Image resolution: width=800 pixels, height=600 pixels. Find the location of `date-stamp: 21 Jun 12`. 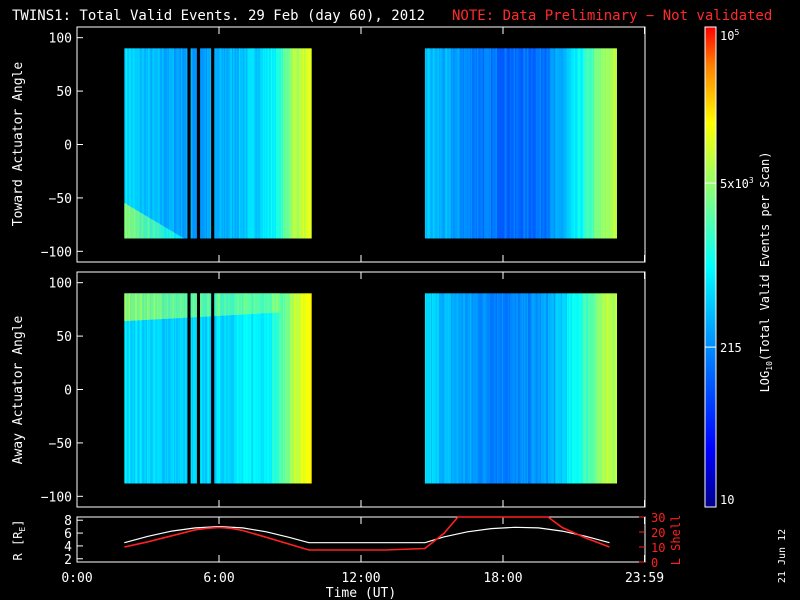

date-stamp: 21 Jun 12 is located at coordinates (782, 556).